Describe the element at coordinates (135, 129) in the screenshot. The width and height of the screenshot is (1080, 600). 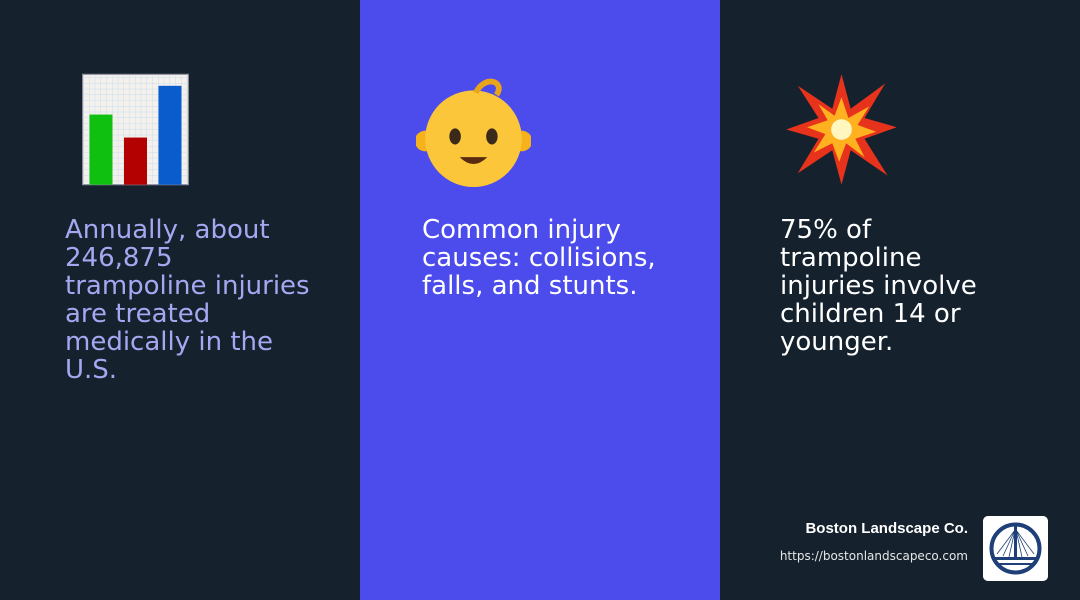
I see `bar-chart-icon` at that location.